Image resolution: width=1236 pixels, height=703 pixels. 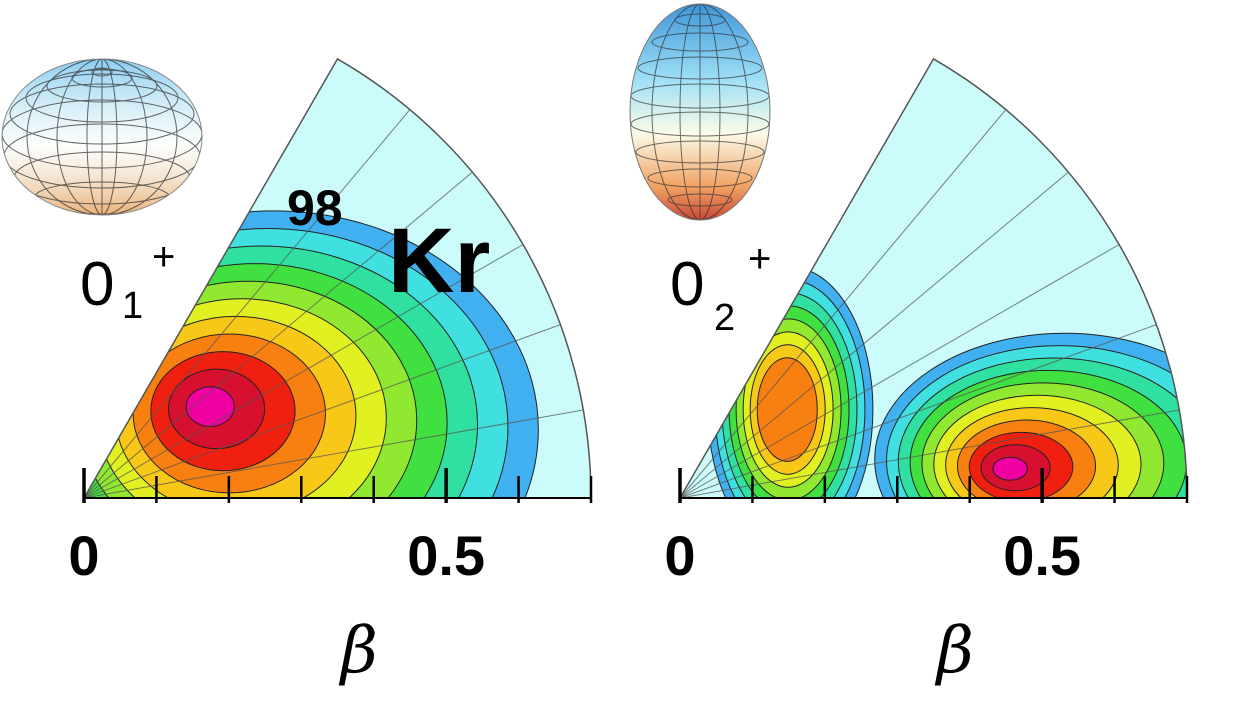 I want to click on mass-number: 98, so click(x=315, y=208).